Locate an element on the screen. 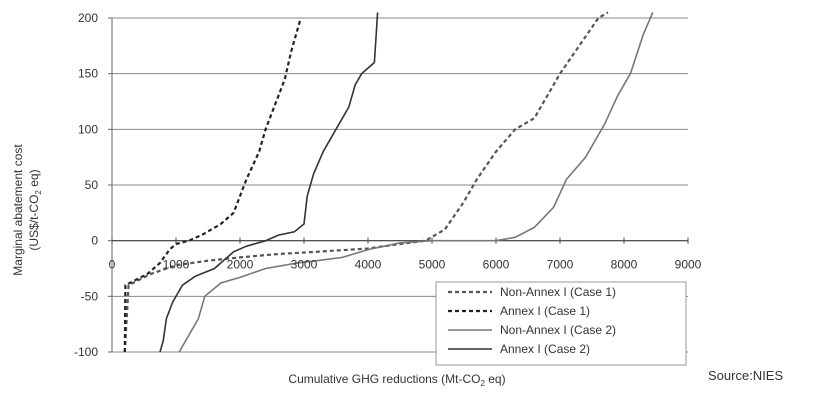  legend-label-2: Annex I (Case 1) is located at coordinates (545, 311).